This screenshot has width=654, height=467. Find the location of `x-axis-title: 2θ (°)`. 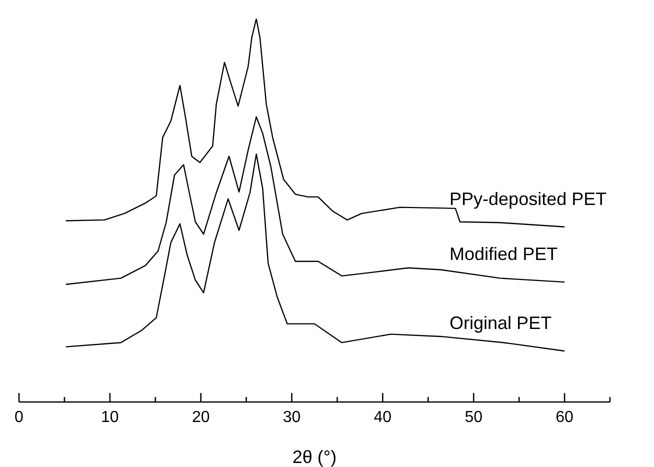

x-axis-title: 2θ (°) is located at coordinates (314, 457).